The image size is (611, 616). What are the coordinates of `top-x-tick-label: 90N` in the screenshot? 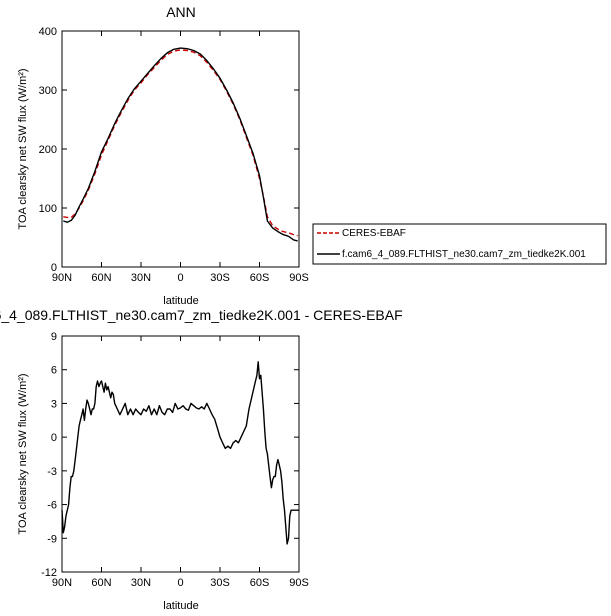 It's located at (62, 278).